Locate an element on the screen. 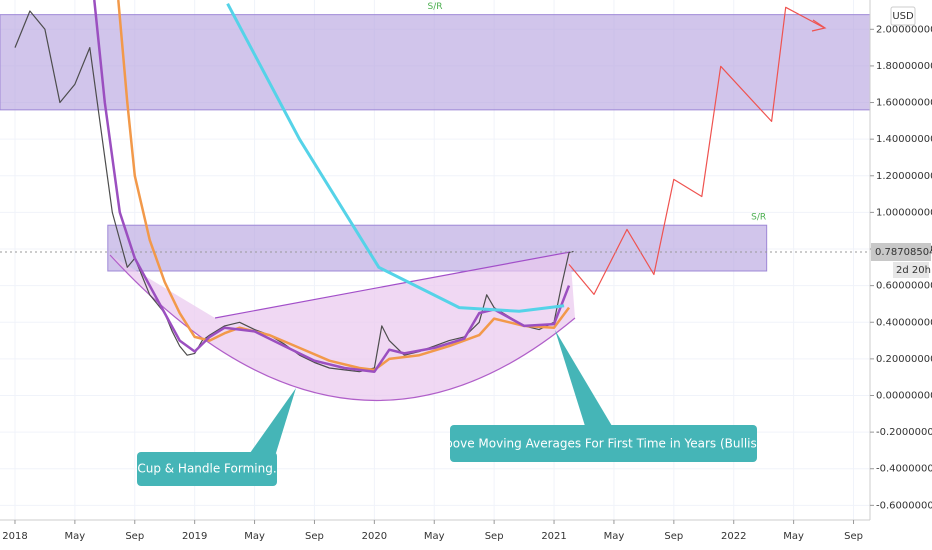 This screenshot has height=550, width=932. handle-trendline is located at coordinates (392, 285).